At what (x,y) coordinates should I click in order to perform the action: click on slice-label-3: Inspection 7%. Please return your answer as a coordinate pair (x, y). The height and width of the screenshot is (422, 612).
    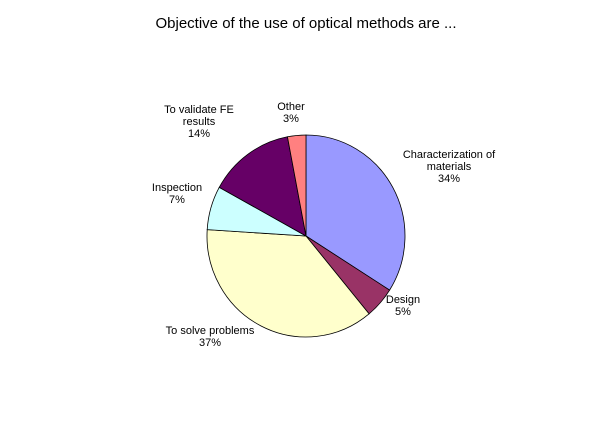
    Looking at the image, I should click on (177, 194).